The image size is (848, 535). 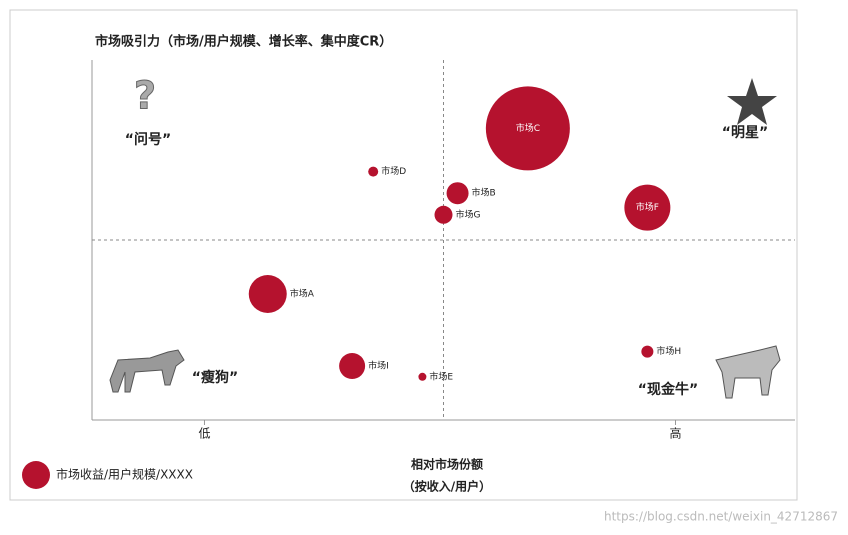 What do you see at coordinates (145, 96) in the screenshot?
I see `question-icon: ?` at bounding box center [145, 96].